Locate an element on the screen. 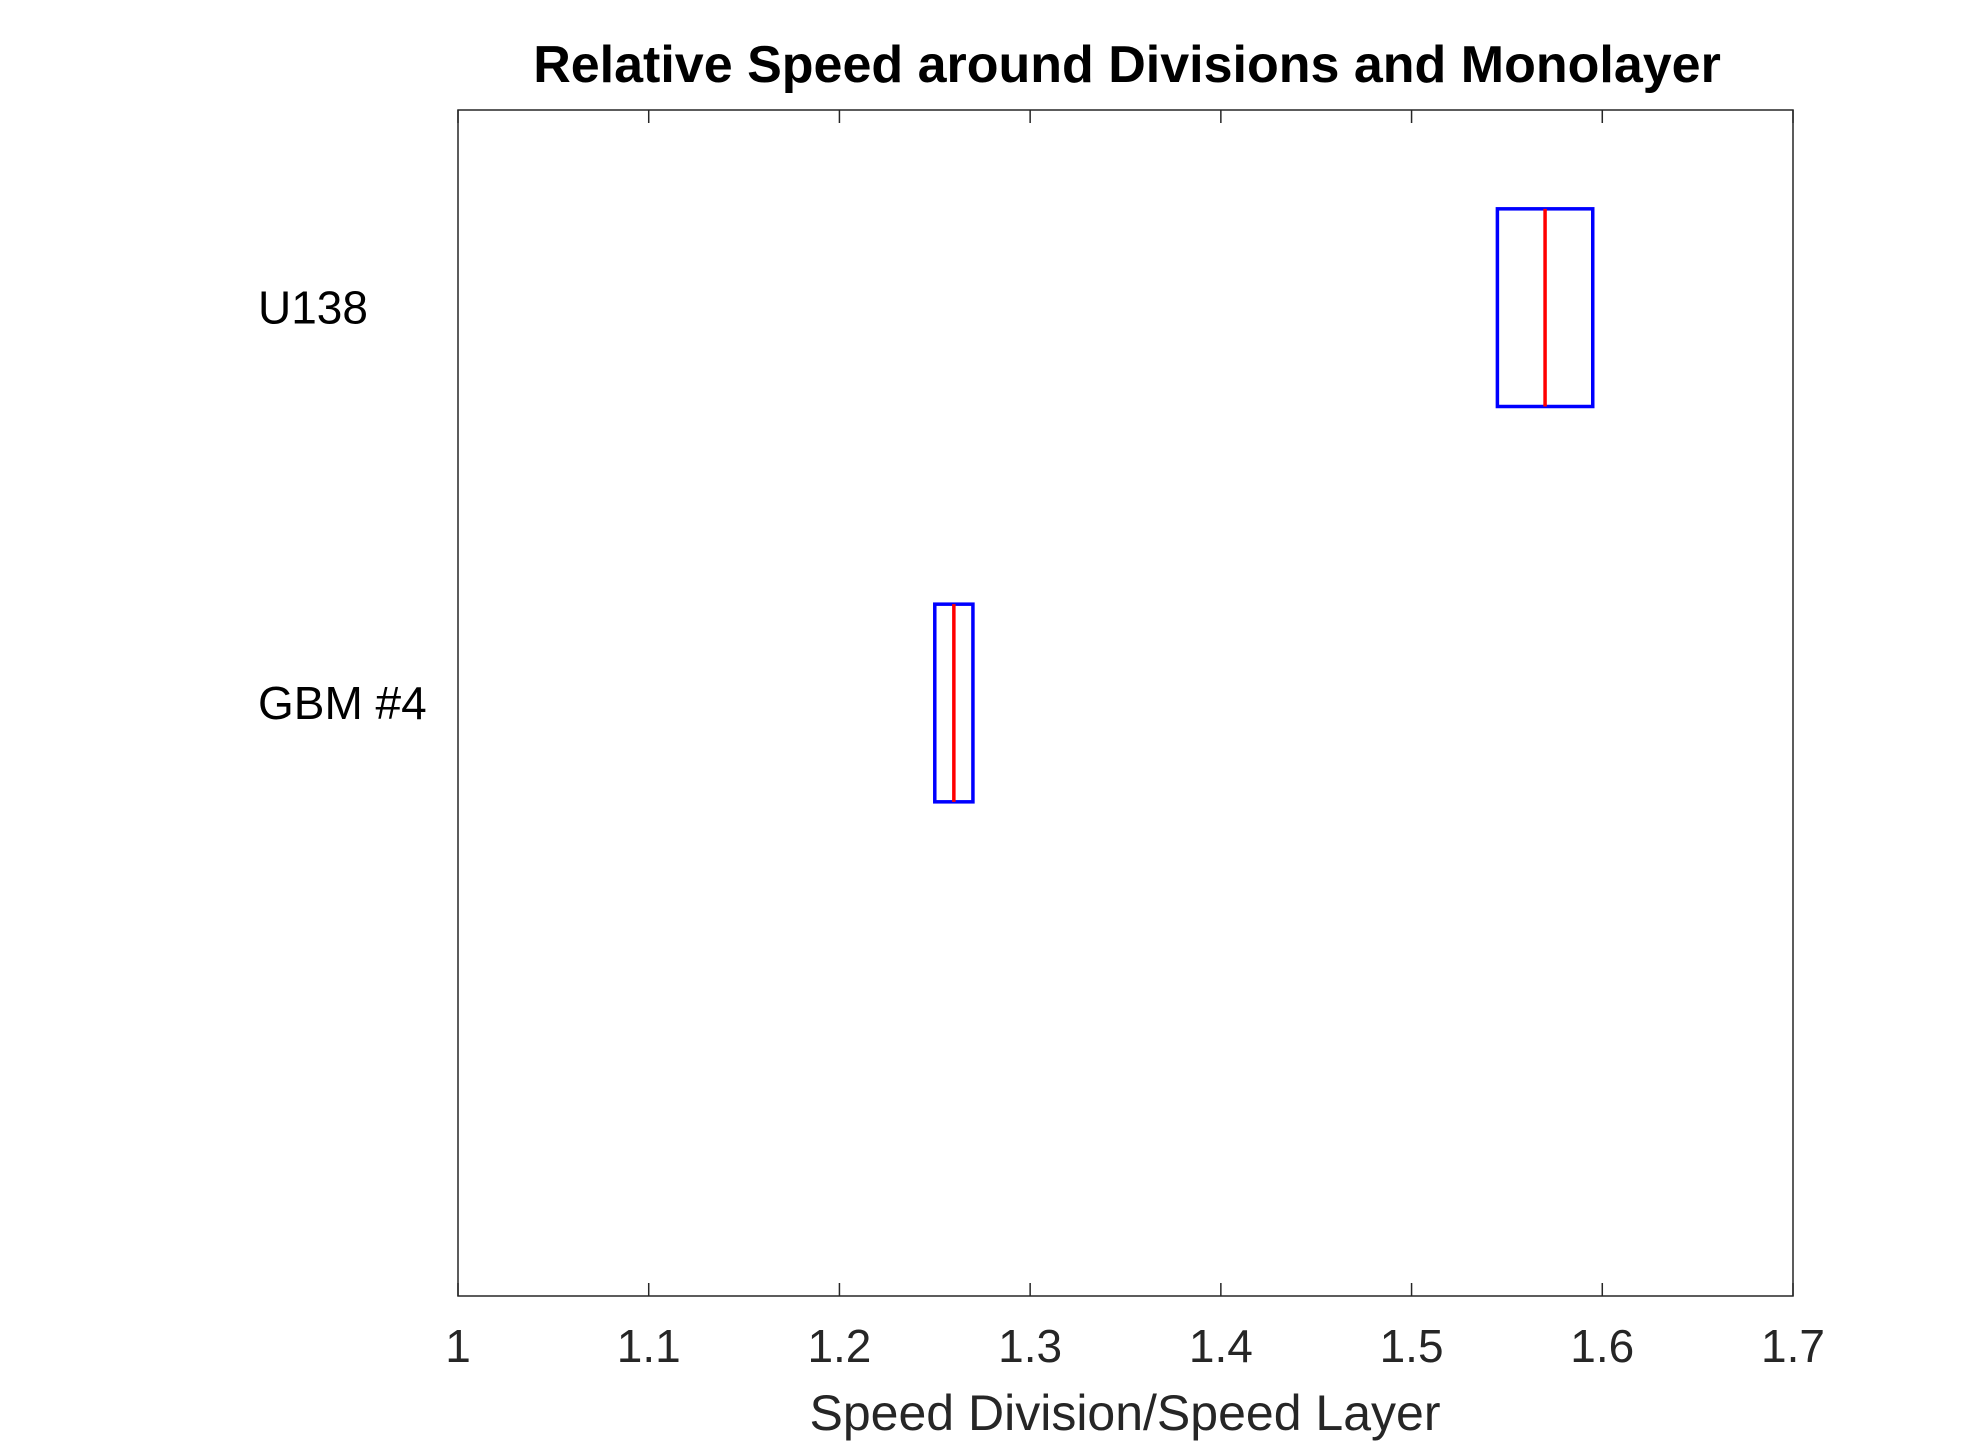  x-tick-label: 1.3 is located at coordinates (1030, 1346).